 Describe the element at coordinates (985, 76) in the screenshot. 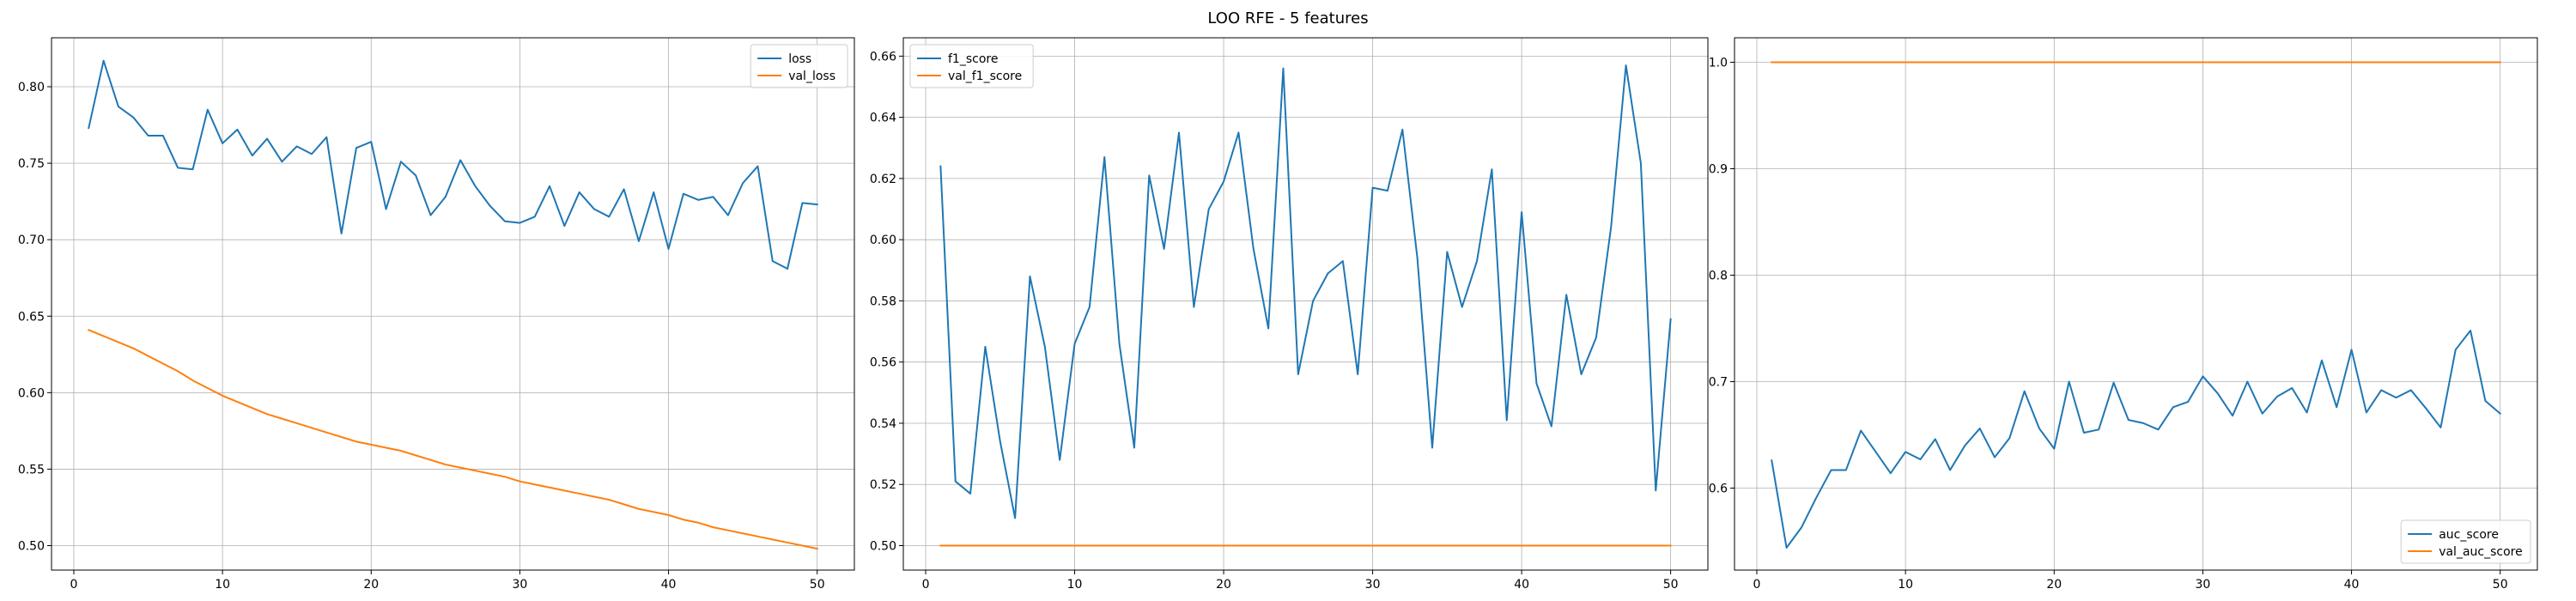

I see `legend-label-val-f1-score: val_f1_score` at that location.